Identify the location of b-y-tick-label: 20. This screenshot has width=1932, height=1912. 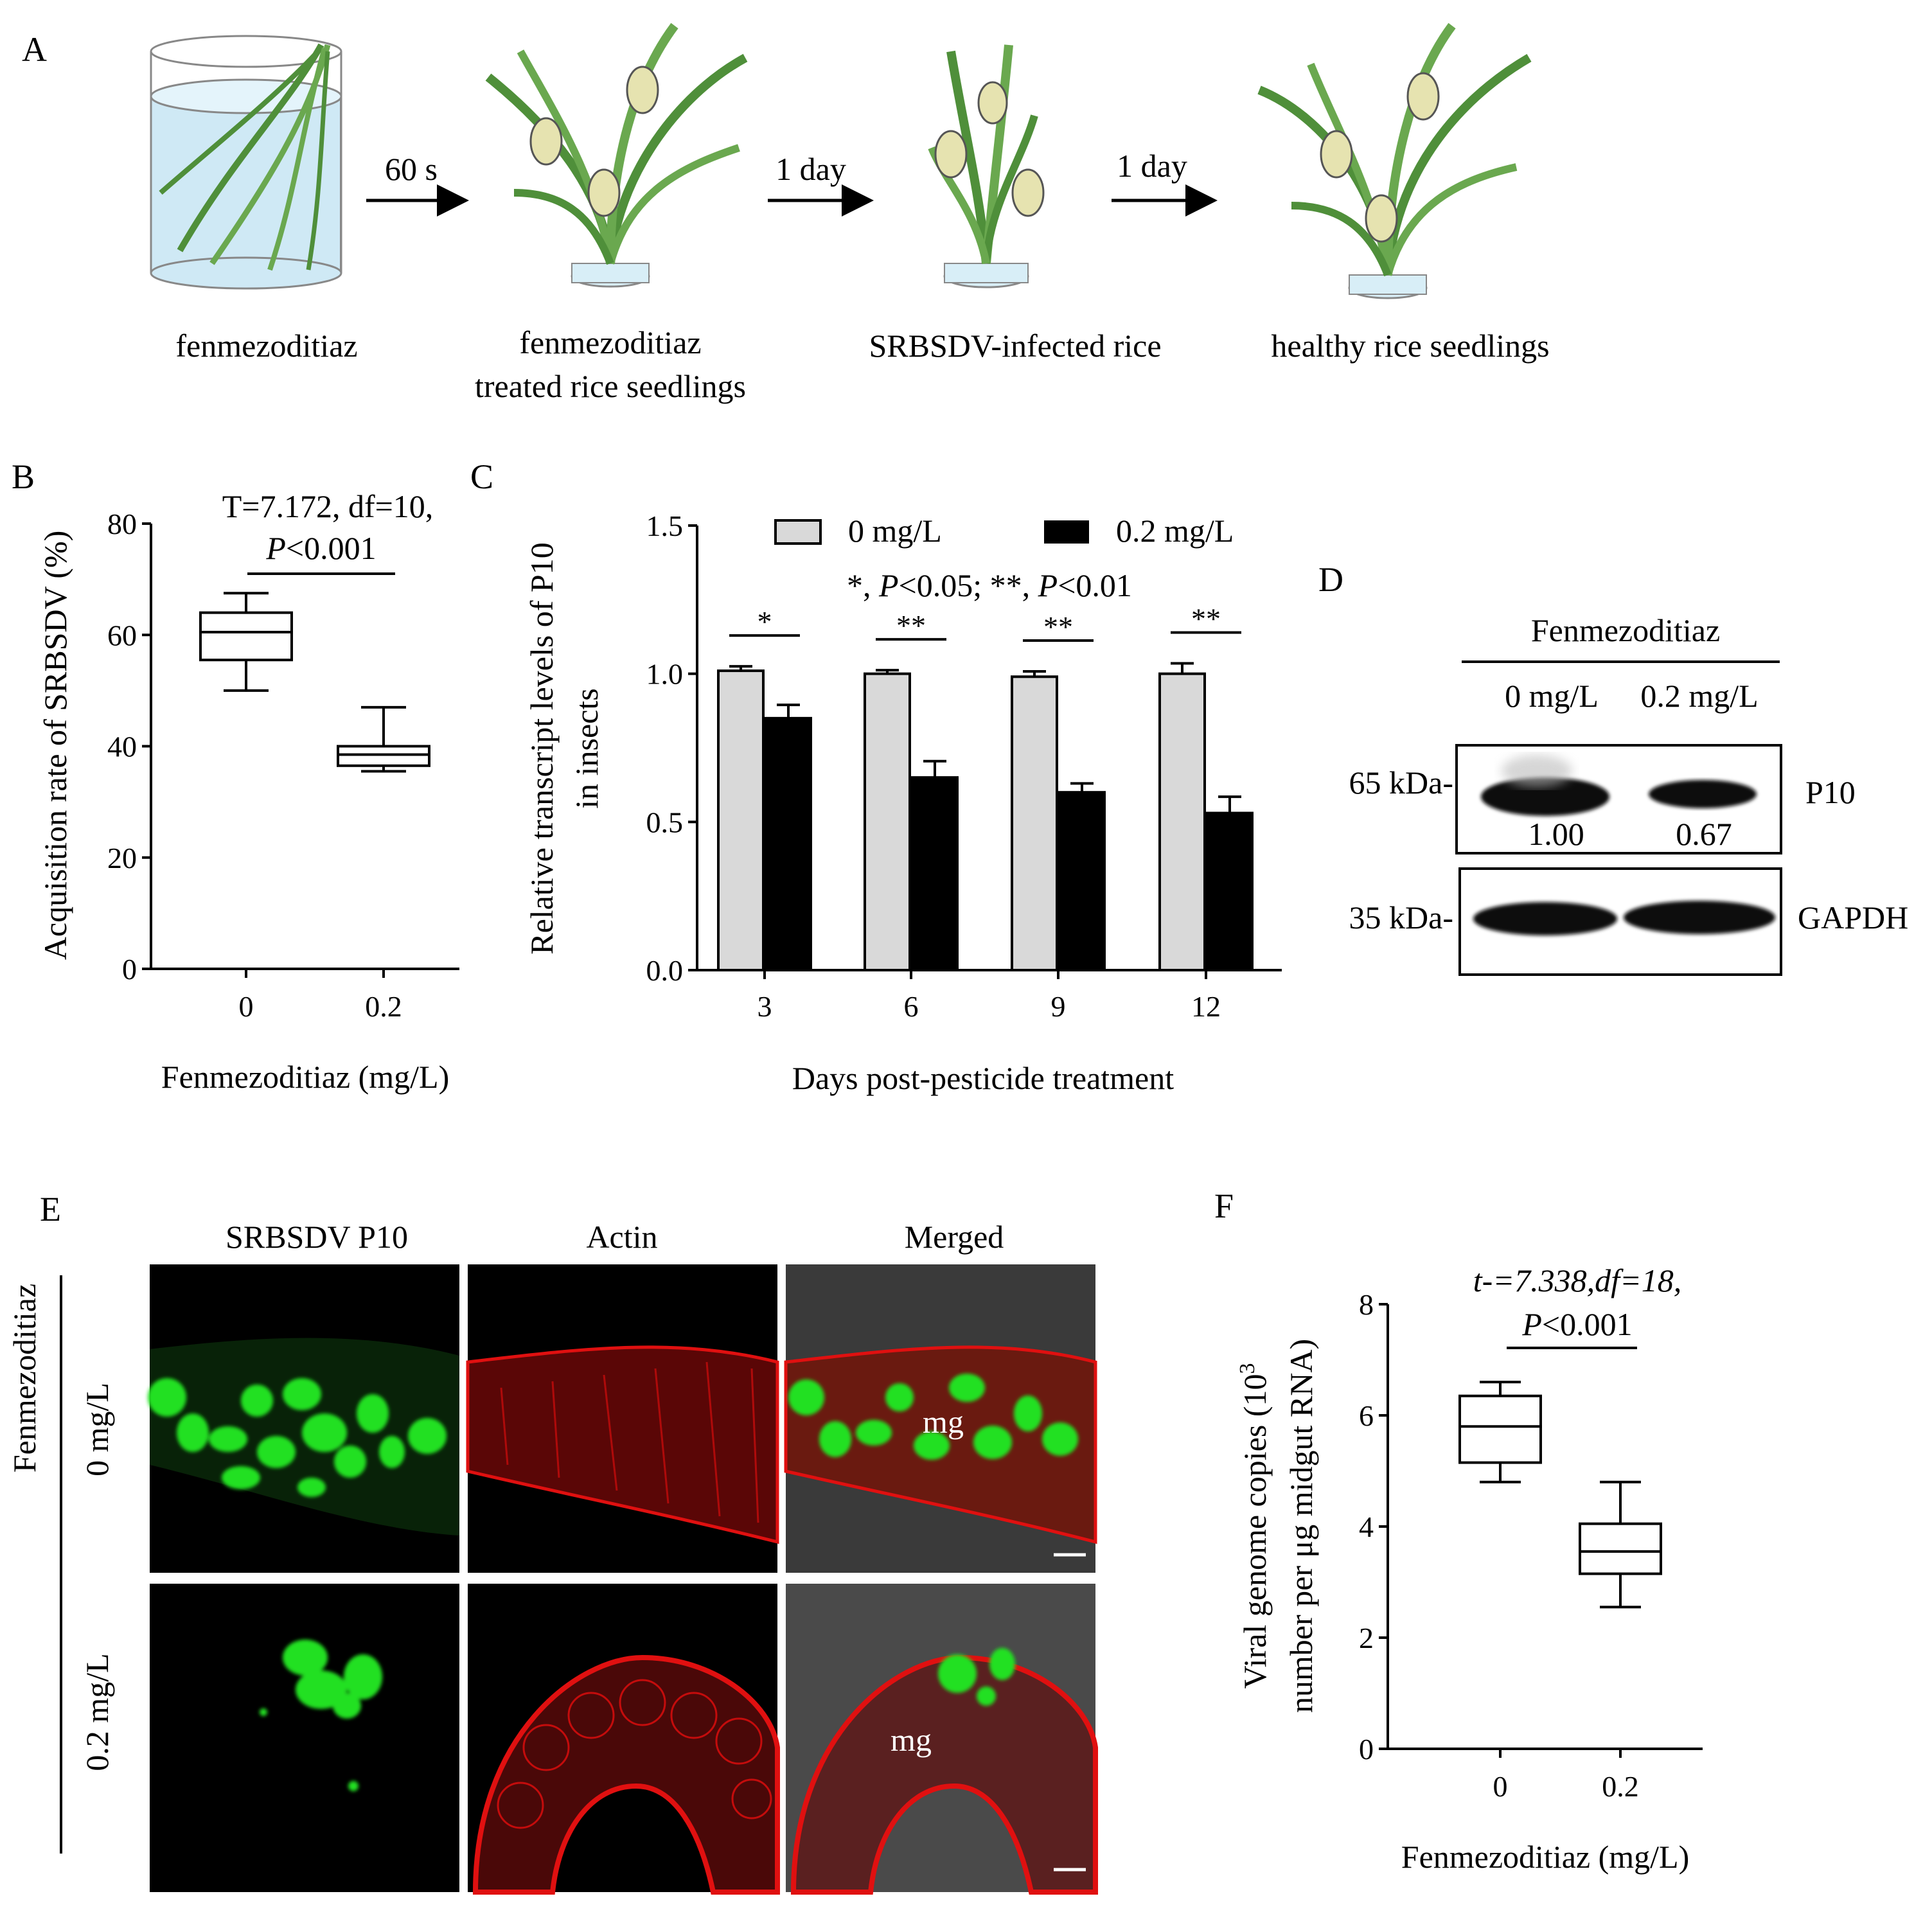
(122, 858).